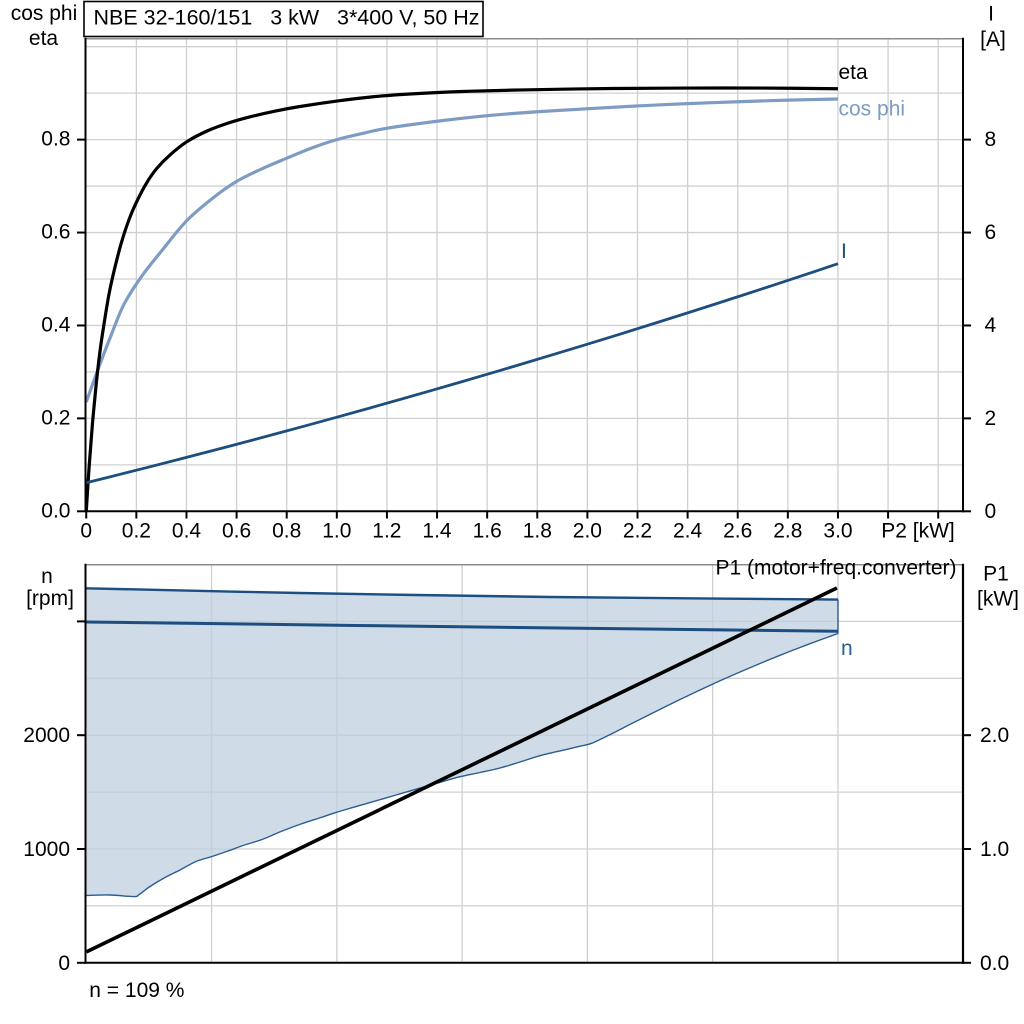  I want to click on svg-text: 8, so click(991, 139).